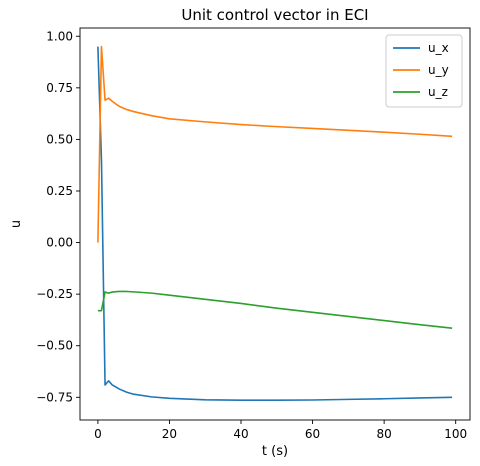 Image resolution: width=480 pixels, height=466 pixels. Describe the element at coordinates (169, 434) in the screenshot. I see `x-tick-label: 20` at that location.